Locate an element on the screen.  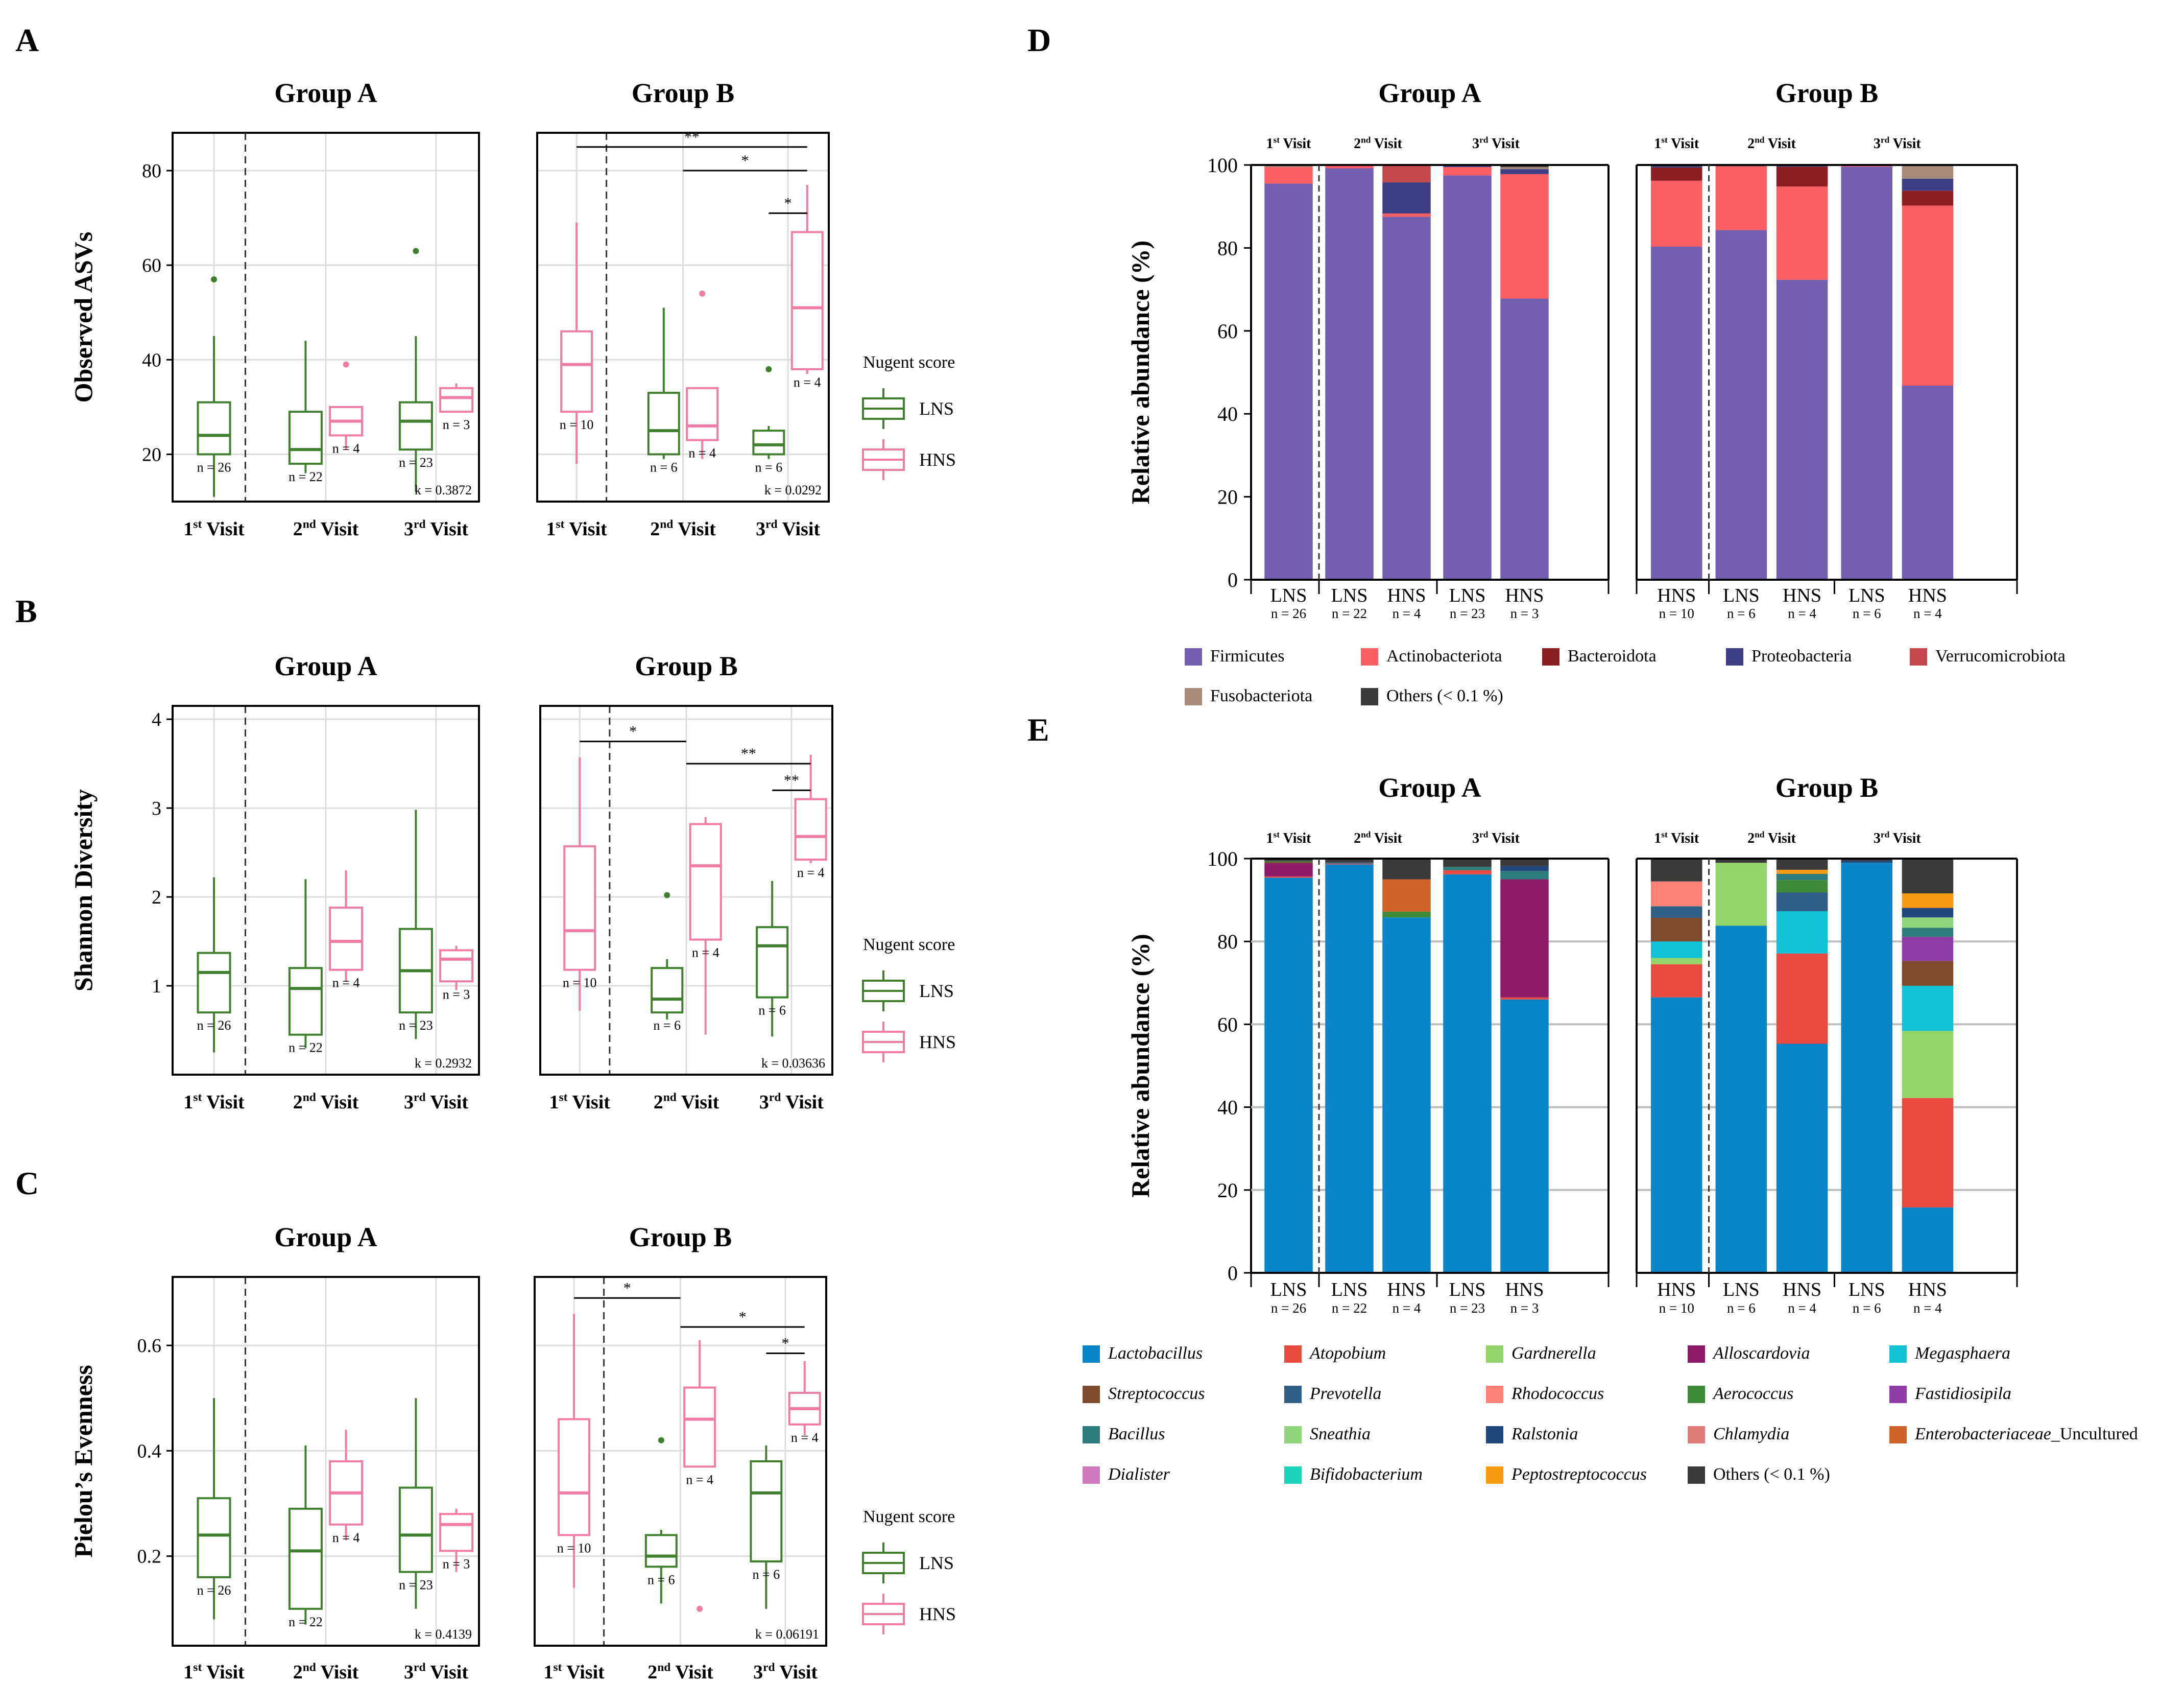
segment-fastidiosipila is located at coordinates (1928, 949).